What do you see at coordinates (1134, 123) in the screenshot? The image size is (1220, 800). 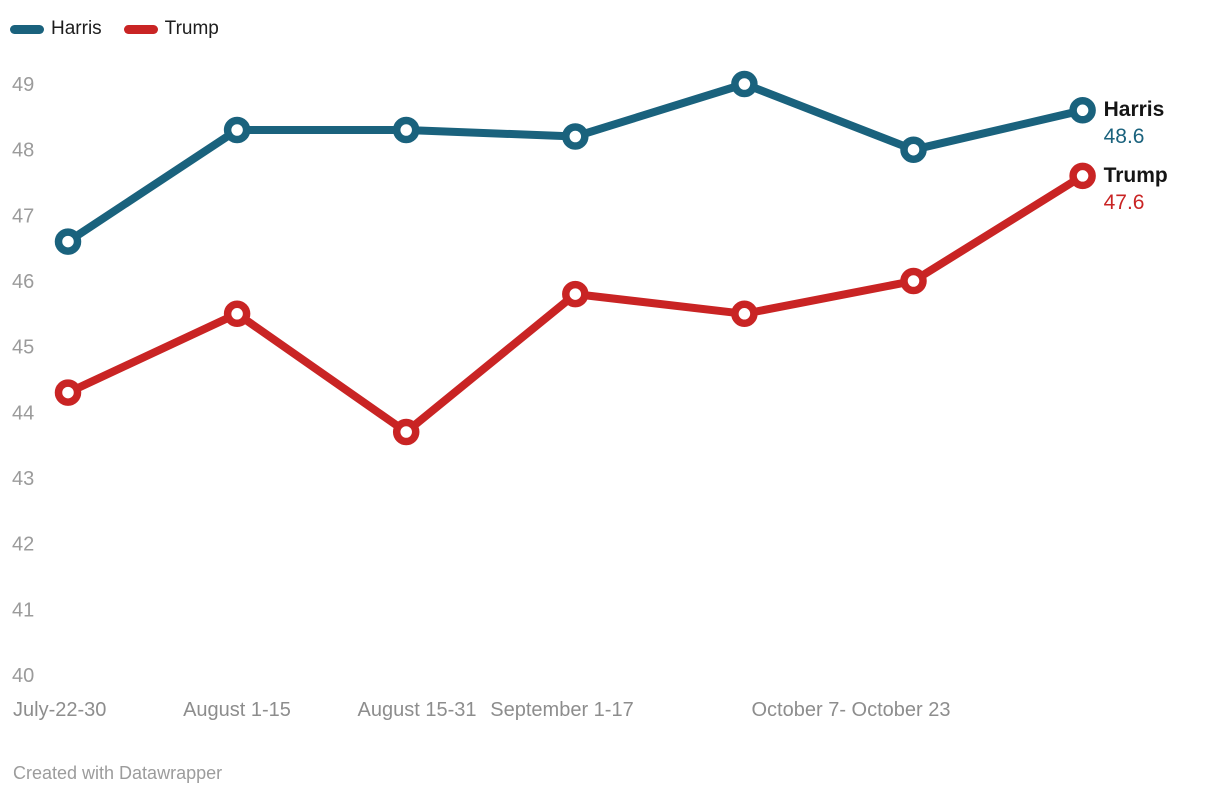 I see `series-end-label-harris: Harris 48.6` at bounding box center [1134, 123].